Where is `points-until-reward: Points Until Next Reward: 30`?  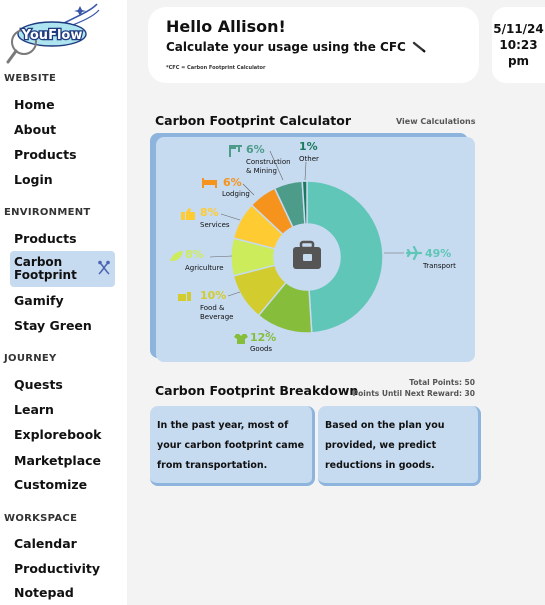
points-until-reward: Points Until Next Reward: 30 is located at coordinates (413, 393).